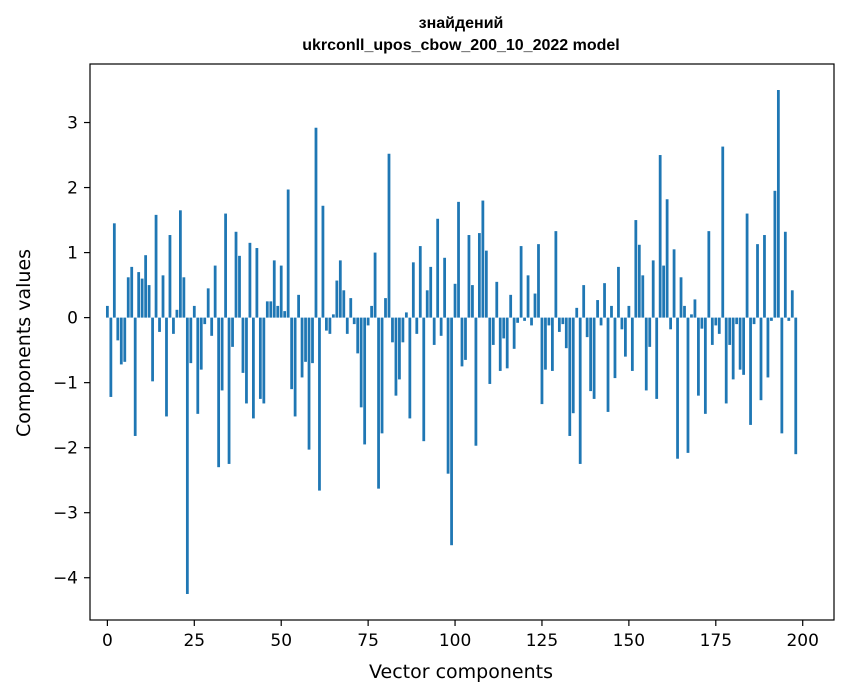 The width and height of the screenshot is (847, 696). What do you see at coordinates (461, 672) in the screenshot?
I see `x-axis-label: Vector components` at bounding box center [461, 672].